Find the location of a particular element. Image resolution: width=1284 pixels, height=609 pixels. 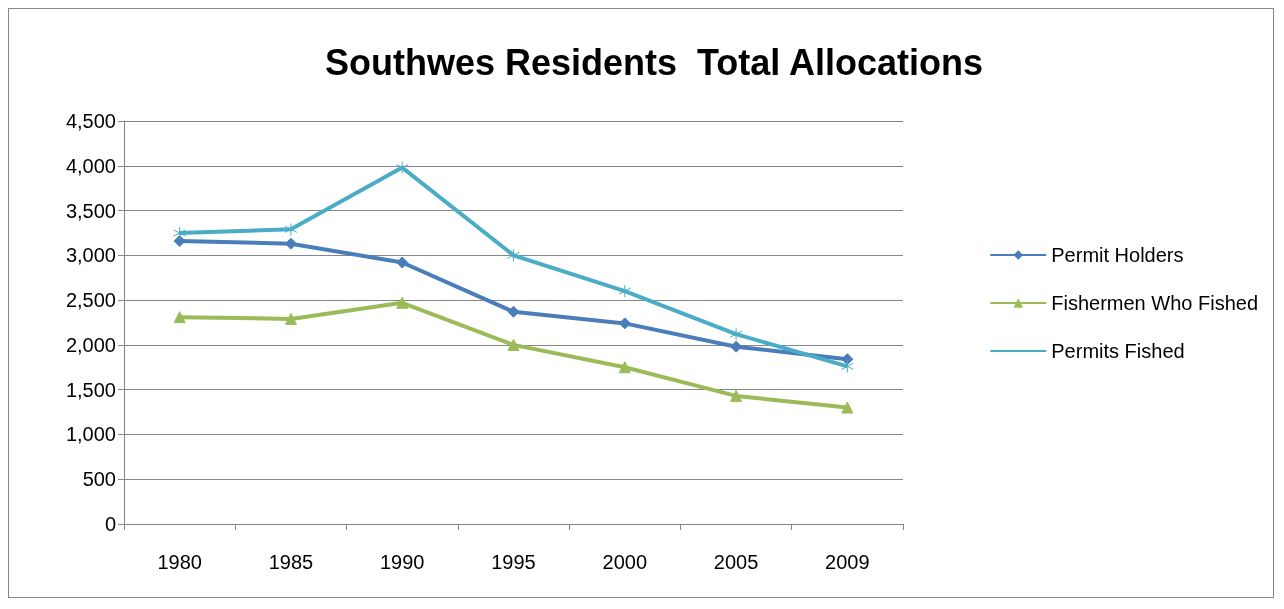

x-tick-label: 1995 is located at coordinates (513, 562).